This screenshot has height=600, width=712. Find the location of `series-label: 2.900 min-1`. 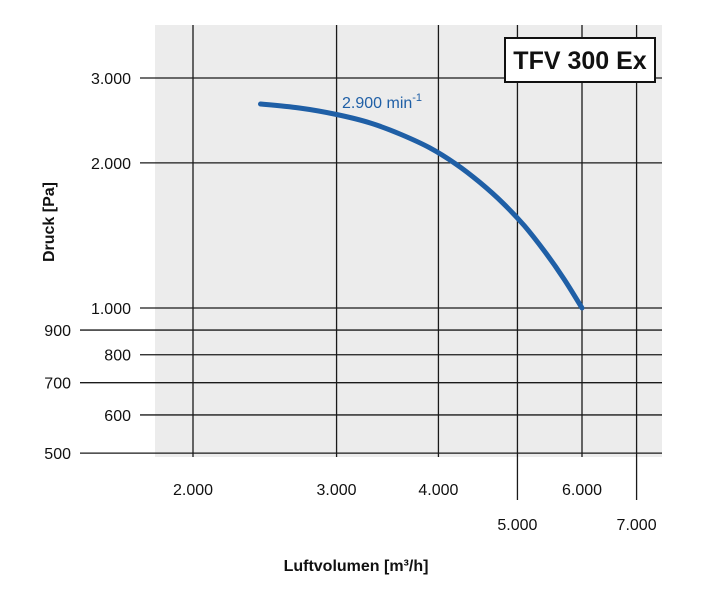

series-label: 2.900 min-1 is located at coordinates (382, 102).